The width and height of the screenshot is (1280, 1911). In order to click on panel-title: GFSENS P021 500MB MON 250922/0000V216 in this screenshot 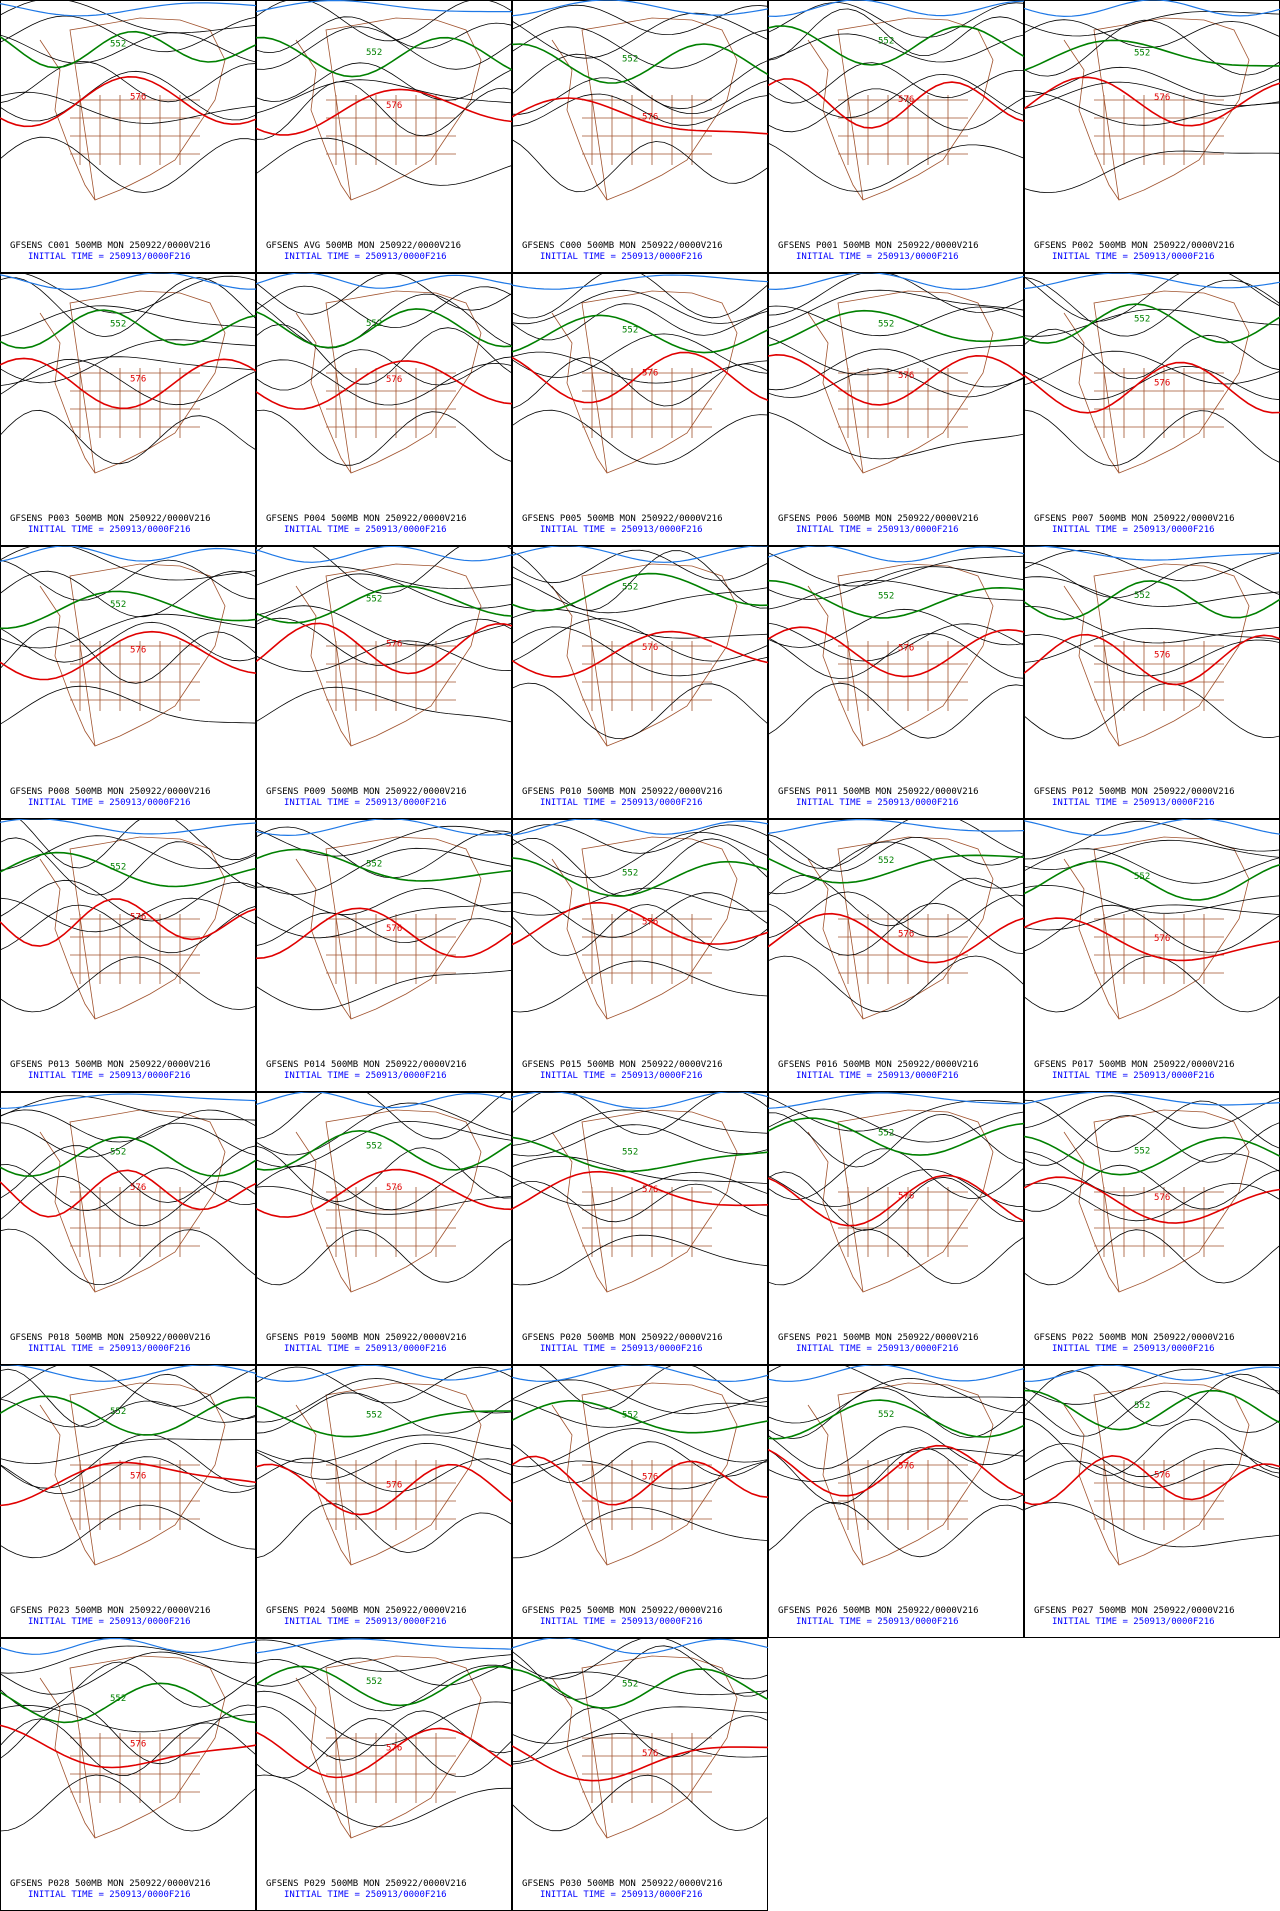, I will do `click(878, 1338)`.